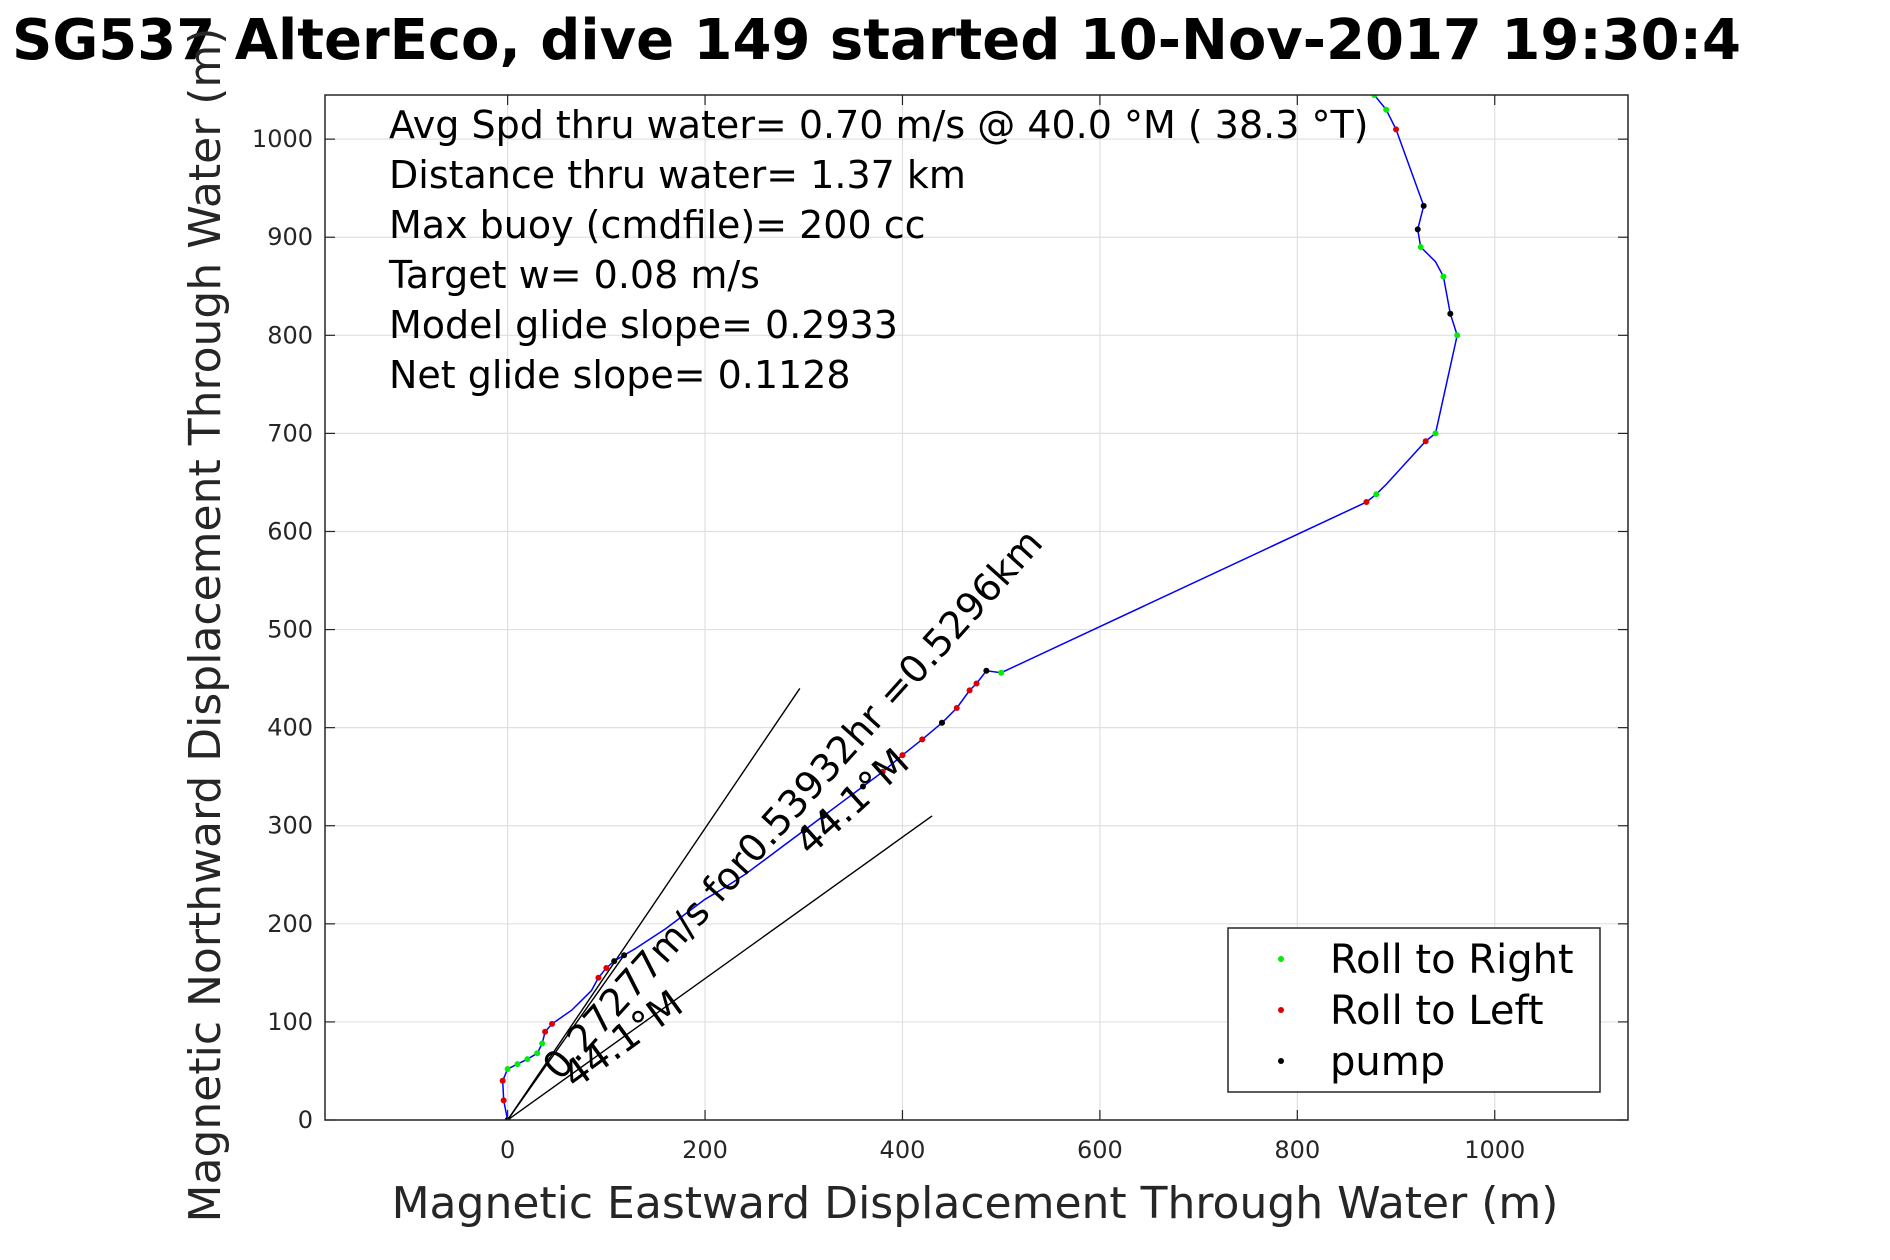  What do you see at coordinates (282, 139) in the screenshot?
I see `y-tick-label: 1000` at bounding box center [282, 139].